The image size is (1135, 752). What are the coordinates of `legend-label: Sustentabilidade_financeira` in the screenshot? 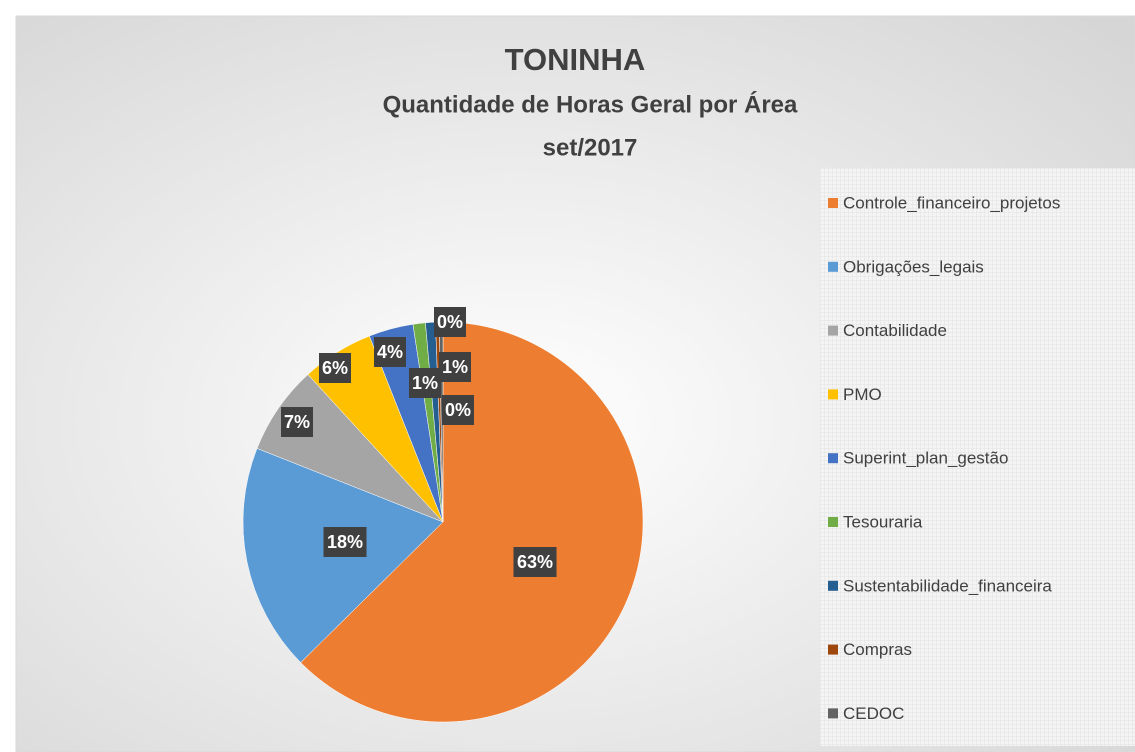 It's located at (947, 585).